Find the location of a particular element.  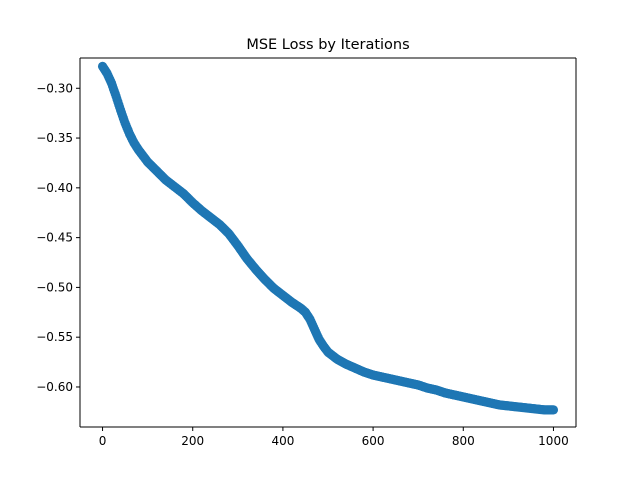

x-tick-label: 600 is located at coordinates (373, 441).